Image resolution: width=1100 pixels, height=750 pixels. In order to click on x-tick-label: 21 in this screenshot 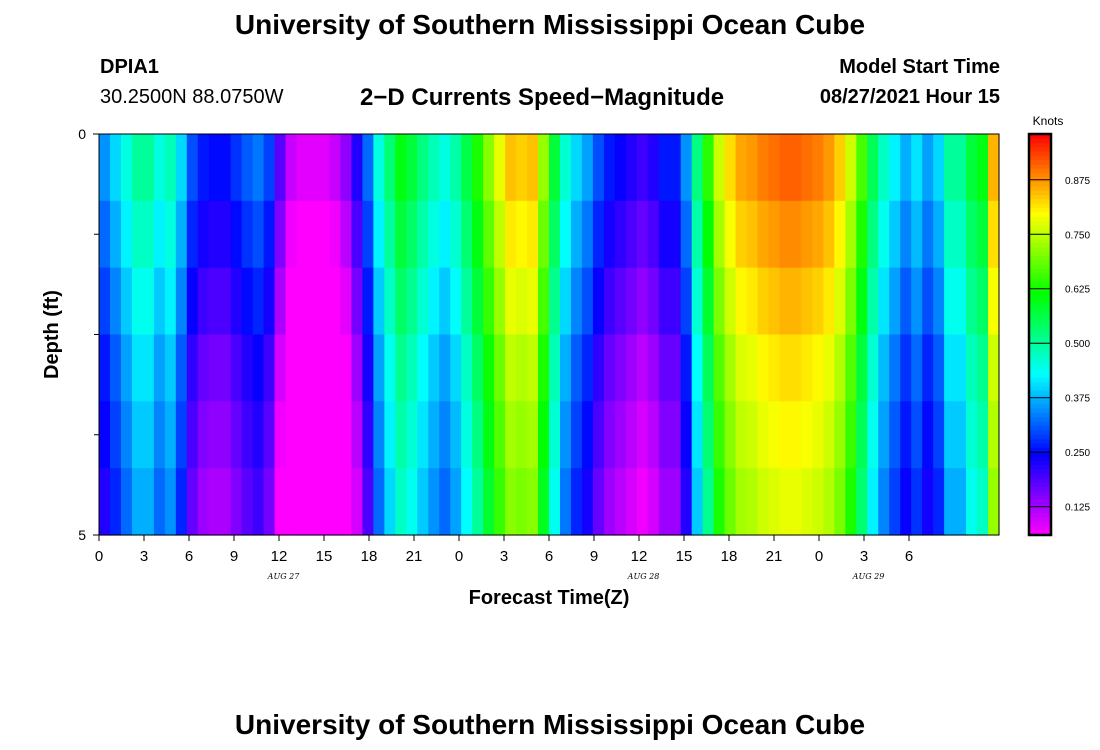, I will do `click(774, 556)`.